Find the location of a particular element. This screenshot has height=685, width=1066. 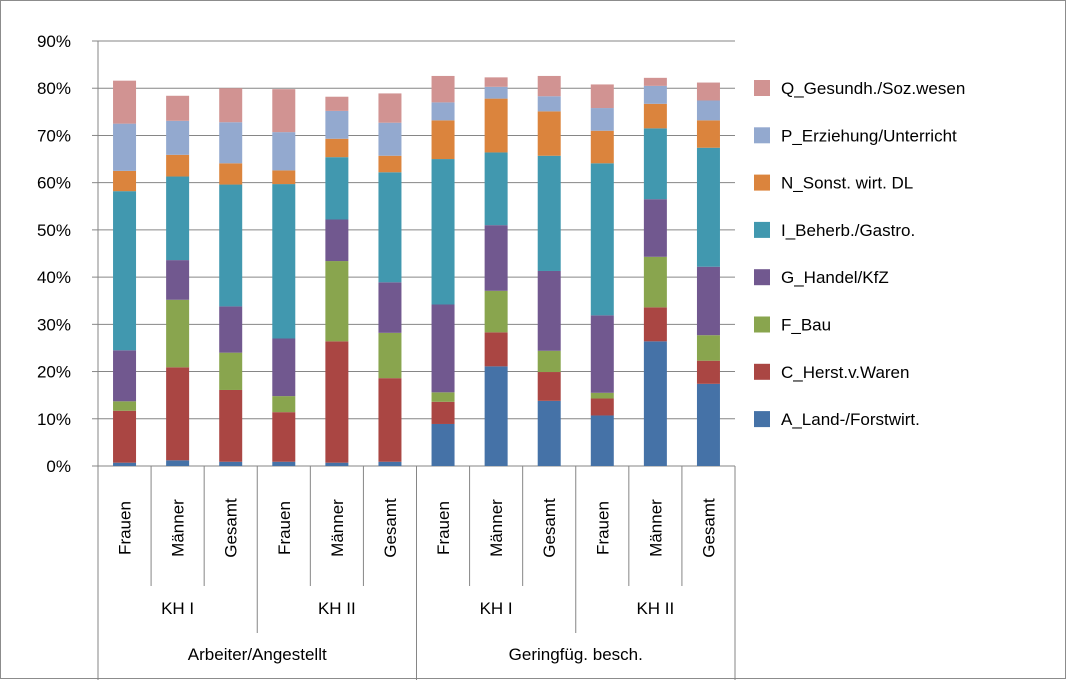

legend-label: G_Handel/KfZ is located at coordinates (835, 277).